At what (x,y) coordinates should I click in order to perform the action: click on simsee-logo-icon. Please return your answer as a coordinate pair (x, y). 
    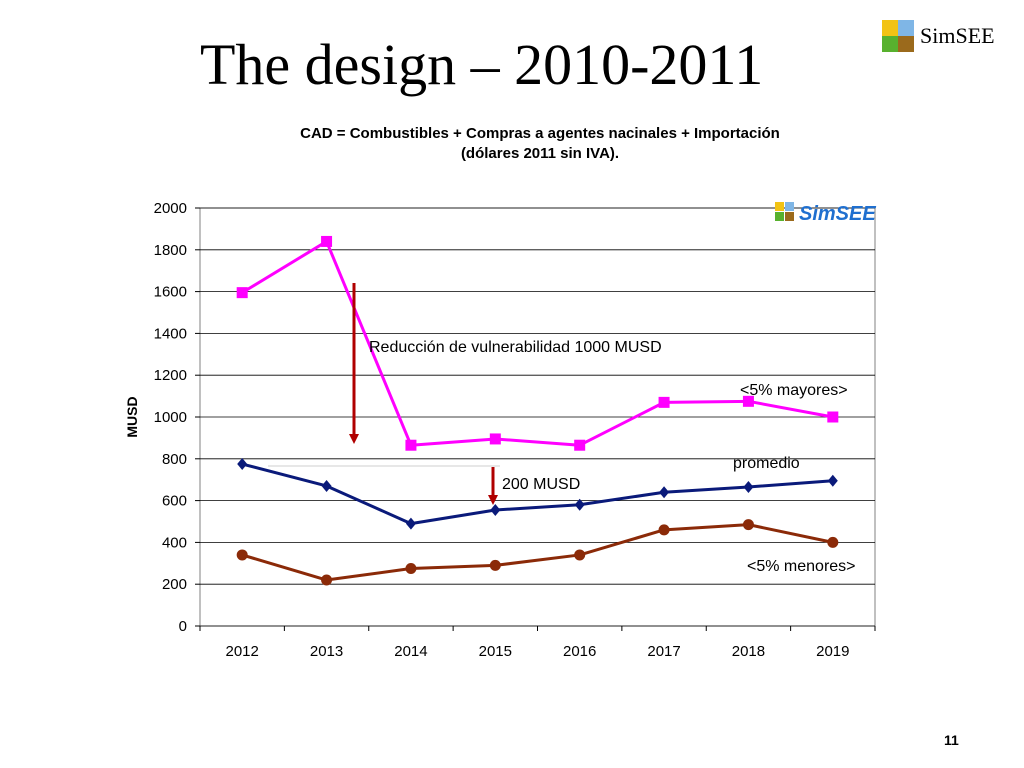
    Looking at the image, I should click on (898, 36).